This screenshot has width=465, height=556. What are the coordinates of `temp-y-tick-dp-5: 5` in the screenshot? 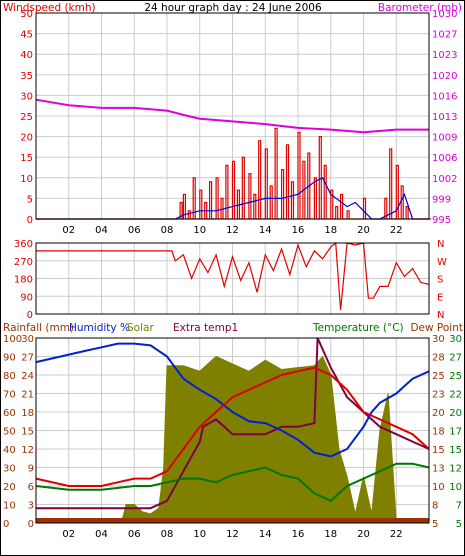 It's located at (459, 524).